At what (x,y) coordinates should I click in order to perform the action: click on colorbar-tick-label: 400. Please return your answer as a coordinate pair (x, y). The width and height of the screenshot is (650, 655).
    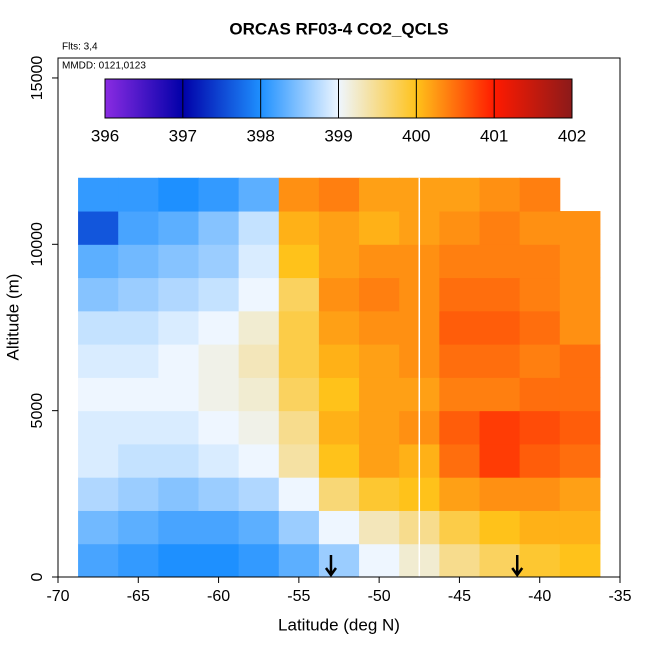
    Looking at the image, I should click on (416, 135).